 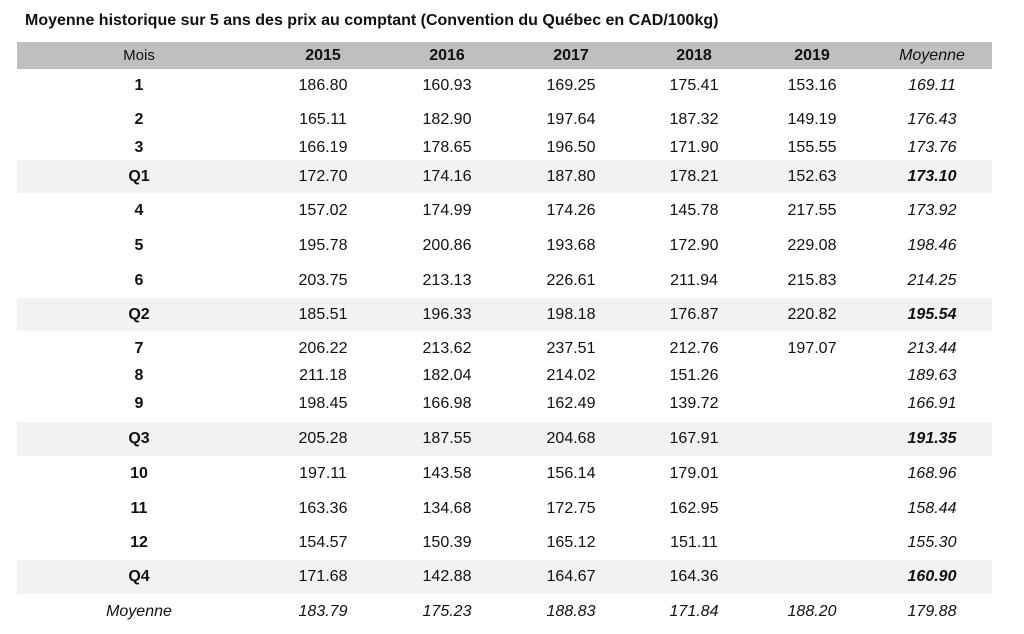 What do you see at coordinates (139, 119) in the screenshot?
I see `row-label: 2` at bounding box center [139, 119].